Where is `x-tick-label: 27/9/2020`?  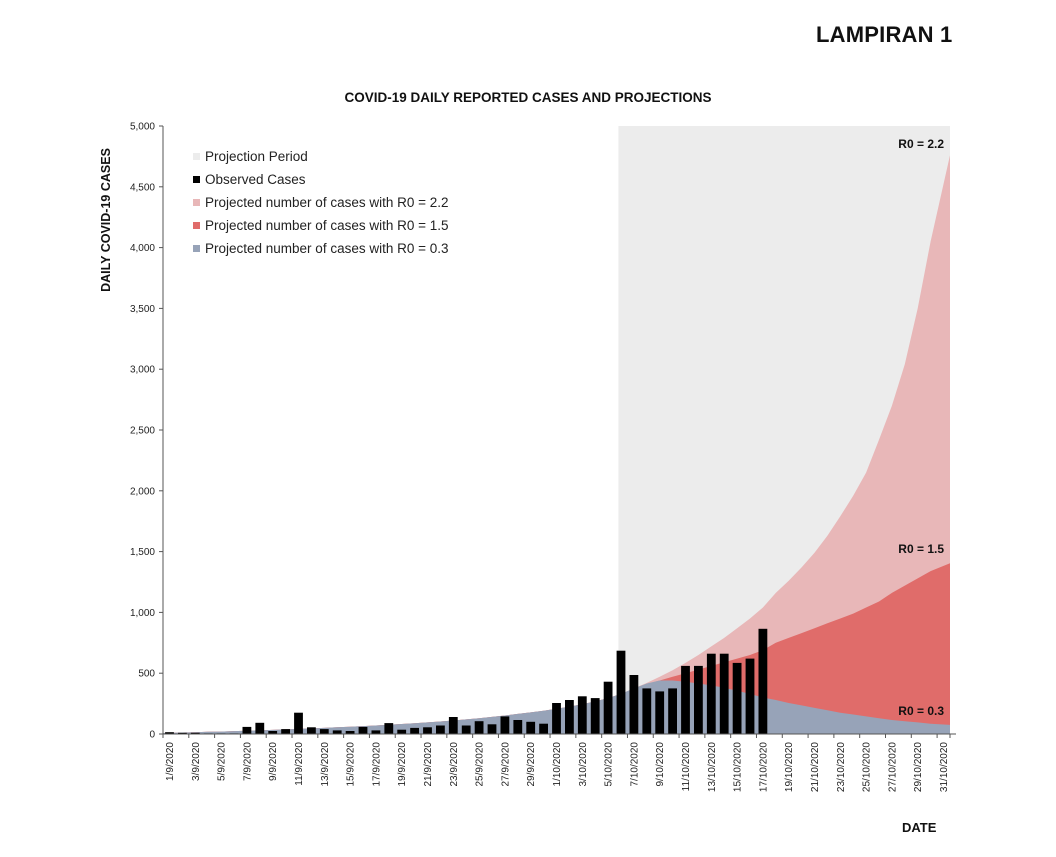
x-tick-label: 27/9/2020 is located at coordinates (505, 764).